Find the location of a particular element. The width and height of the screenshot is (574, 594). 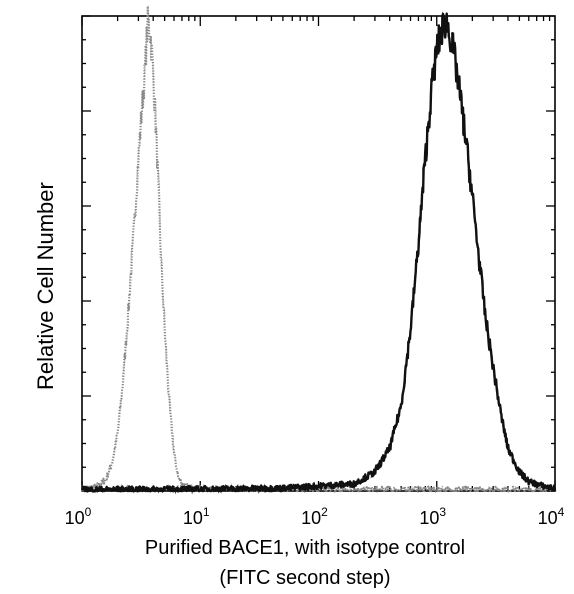

x-axis-title-line1: Purified BACE1, with isotype control is located at coordinates (305, 548).